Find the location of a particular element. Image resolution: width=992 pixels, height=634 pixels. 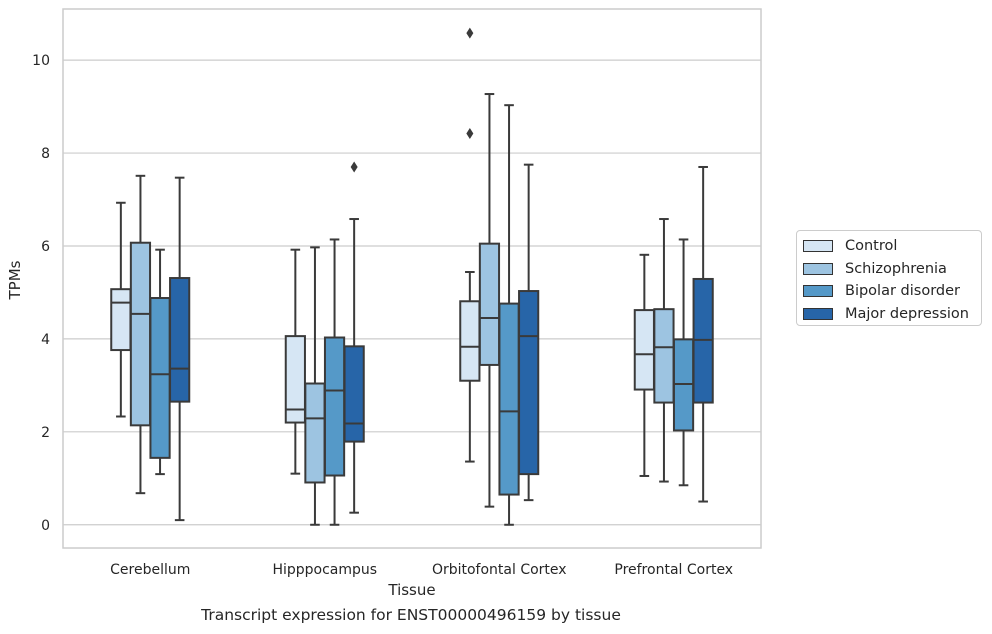

y-tick-label: 8 is located at coordinates (45, 154).